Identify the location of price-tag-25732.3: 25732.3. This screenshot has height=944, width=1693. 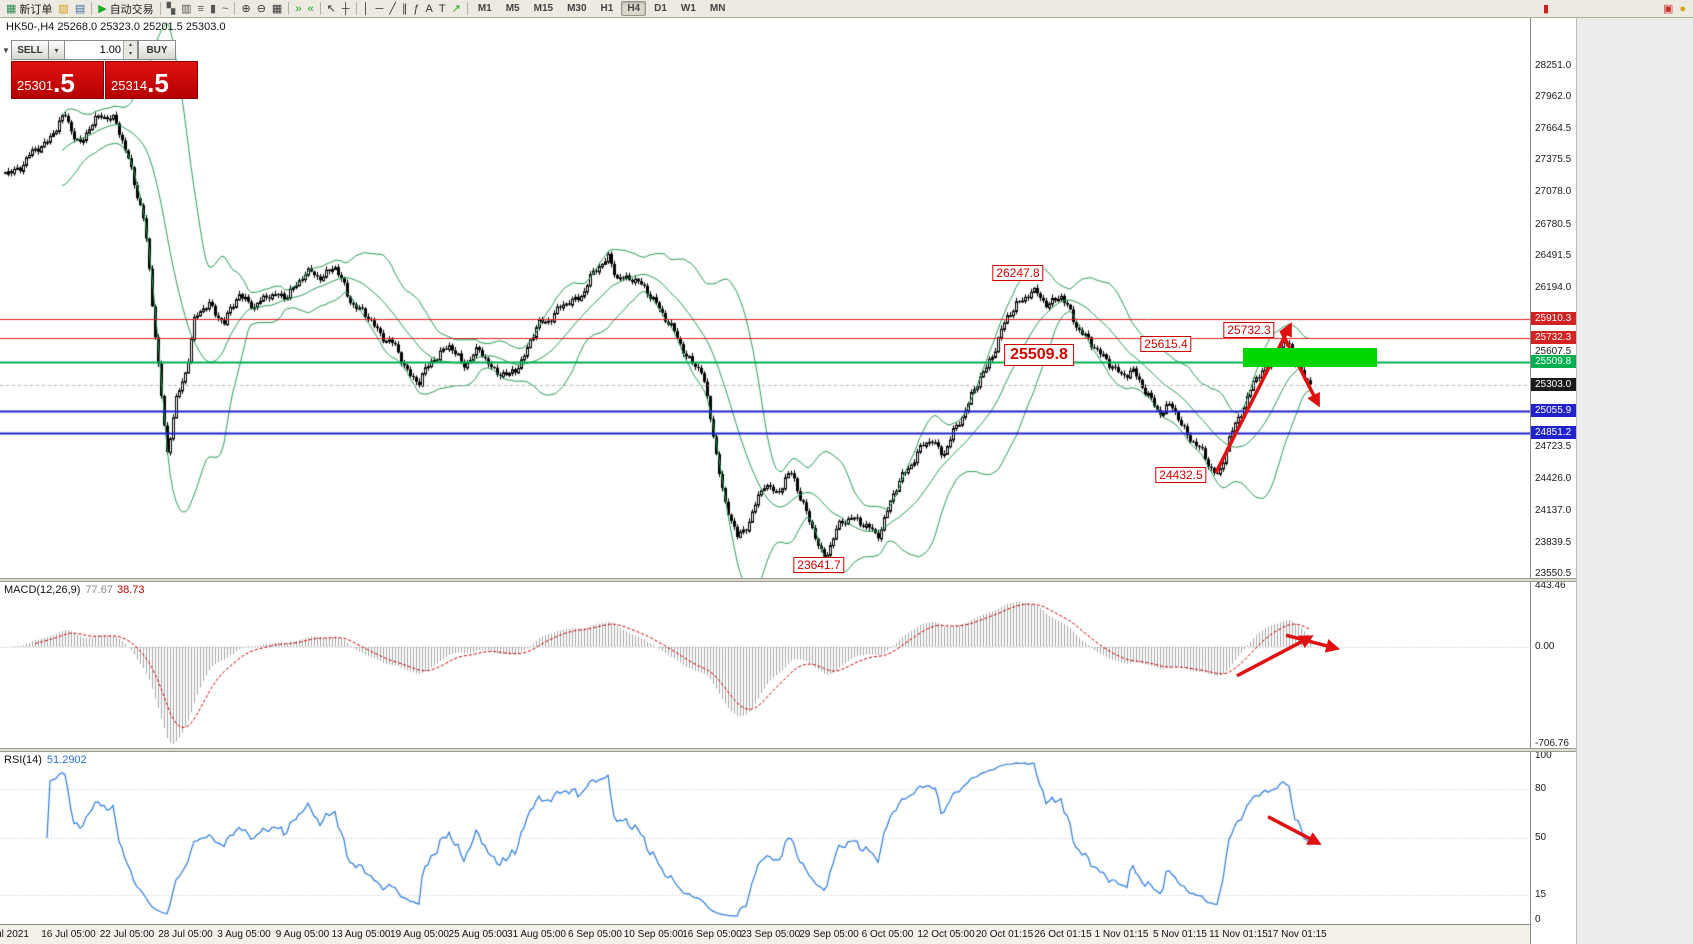
(1553, 338).